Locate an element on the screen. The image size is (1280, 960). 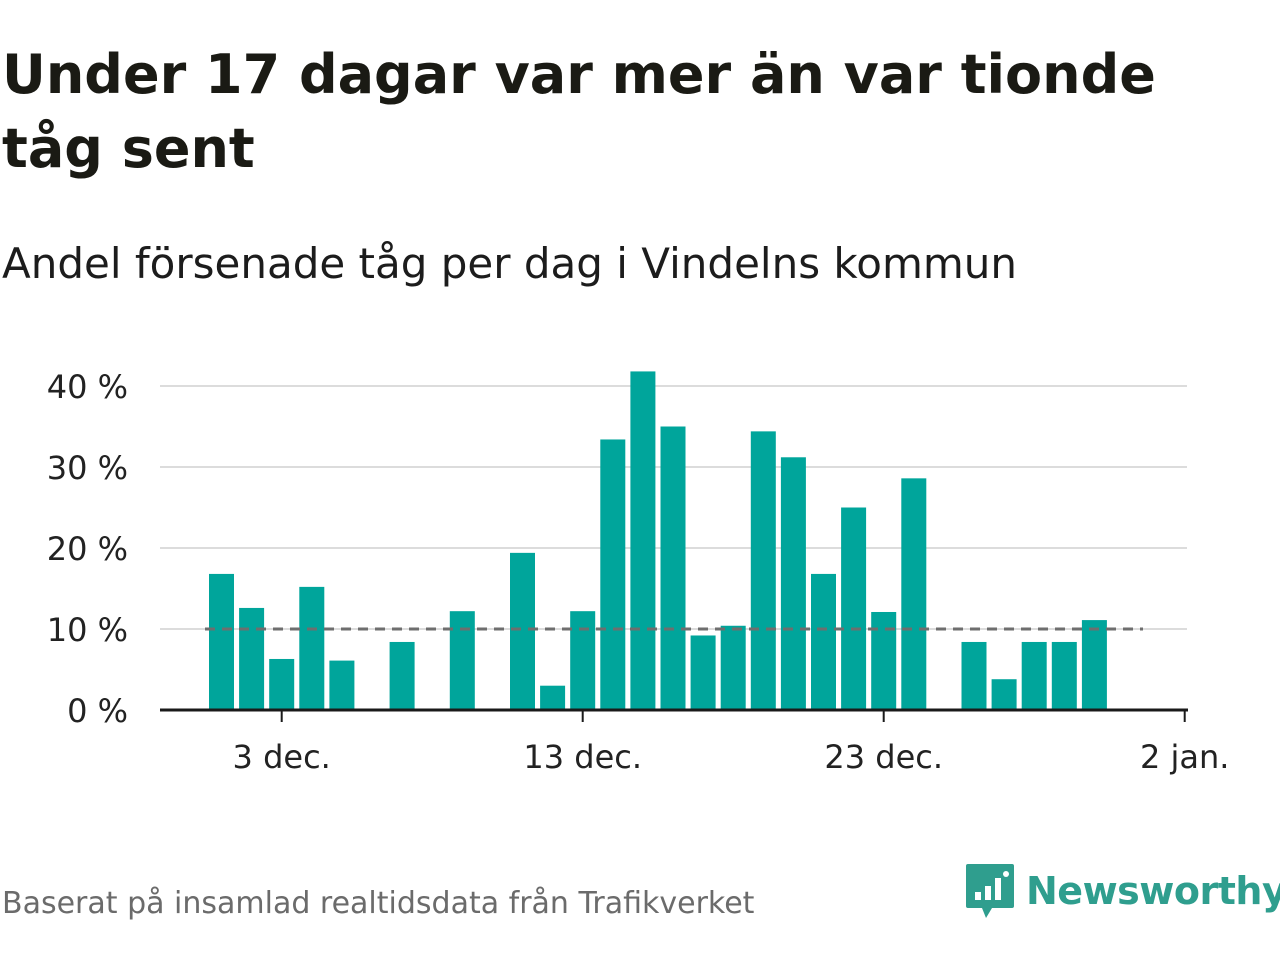
newsworthy-logo-icon is located at coordinates (990, 891).